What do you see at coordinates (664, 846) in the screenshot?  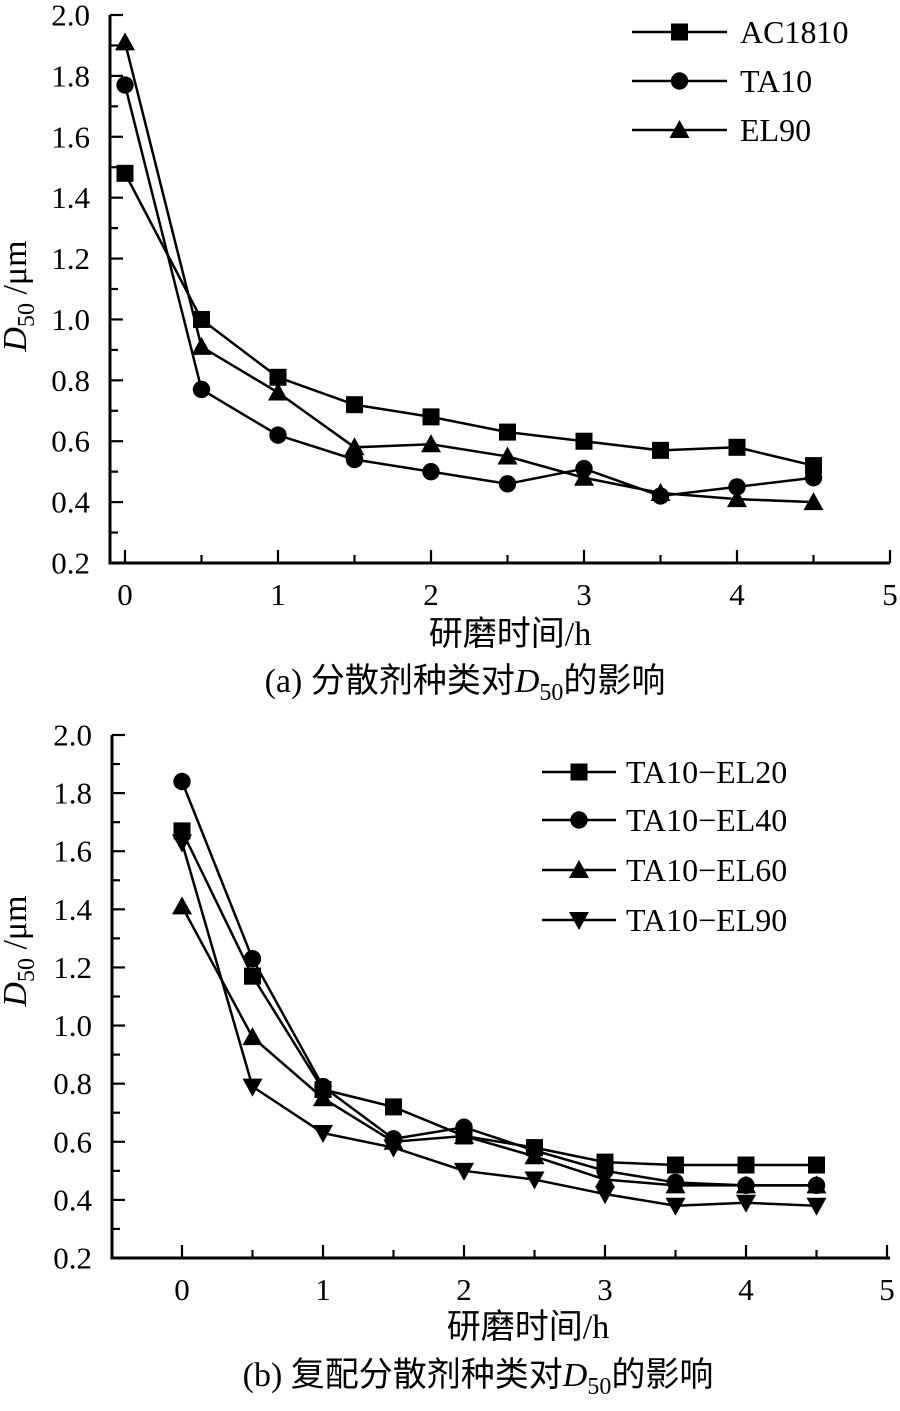 I see `legend: TA10−EL20 TA10−EL40 TA10−EL60 TA10−EL90` at bounding box center [664, 846].